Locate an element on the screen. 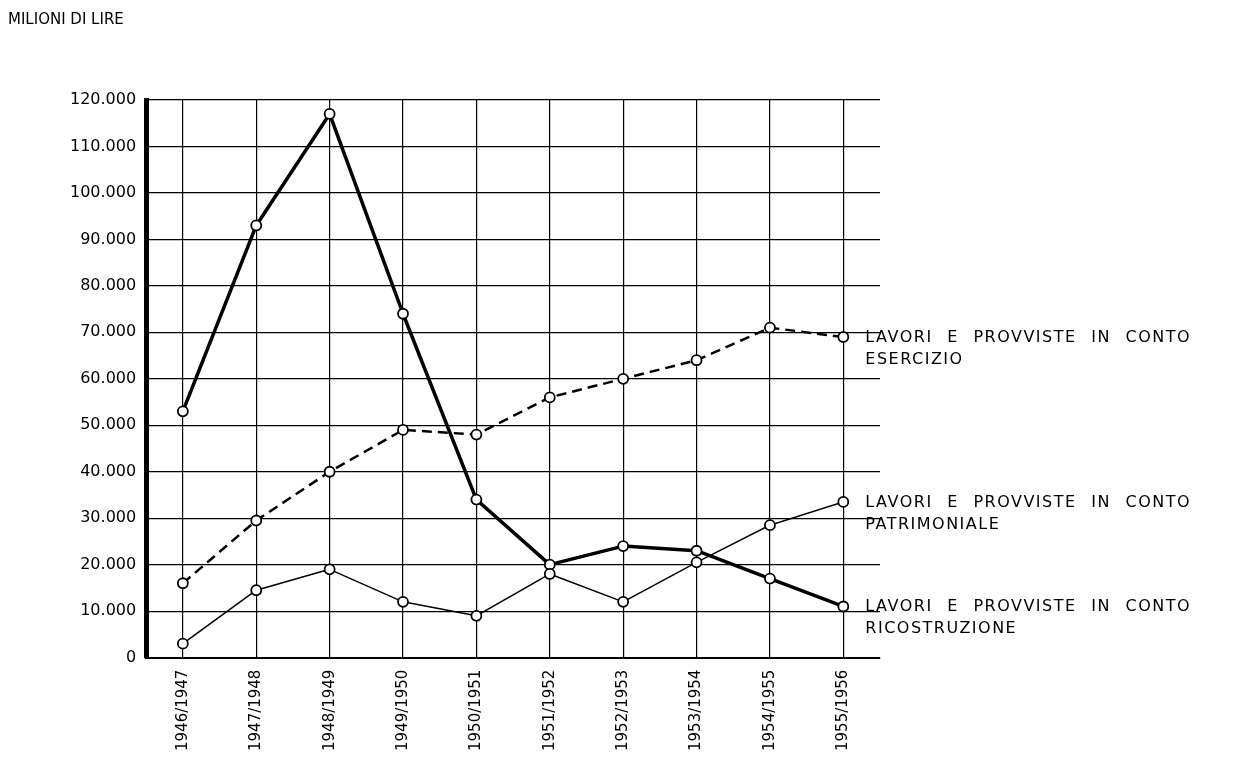  x-tick-label: 1950/1951 is located at coordinates (475, 710).